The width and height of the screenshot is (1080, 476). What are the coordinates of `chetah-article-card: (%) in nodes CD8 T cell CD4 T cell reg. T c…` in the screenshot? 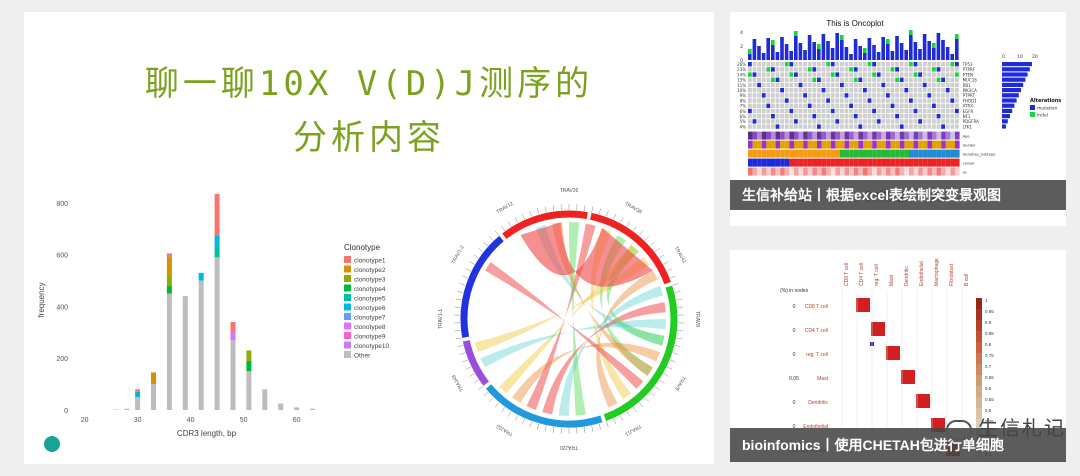 It's located at (898, 356).